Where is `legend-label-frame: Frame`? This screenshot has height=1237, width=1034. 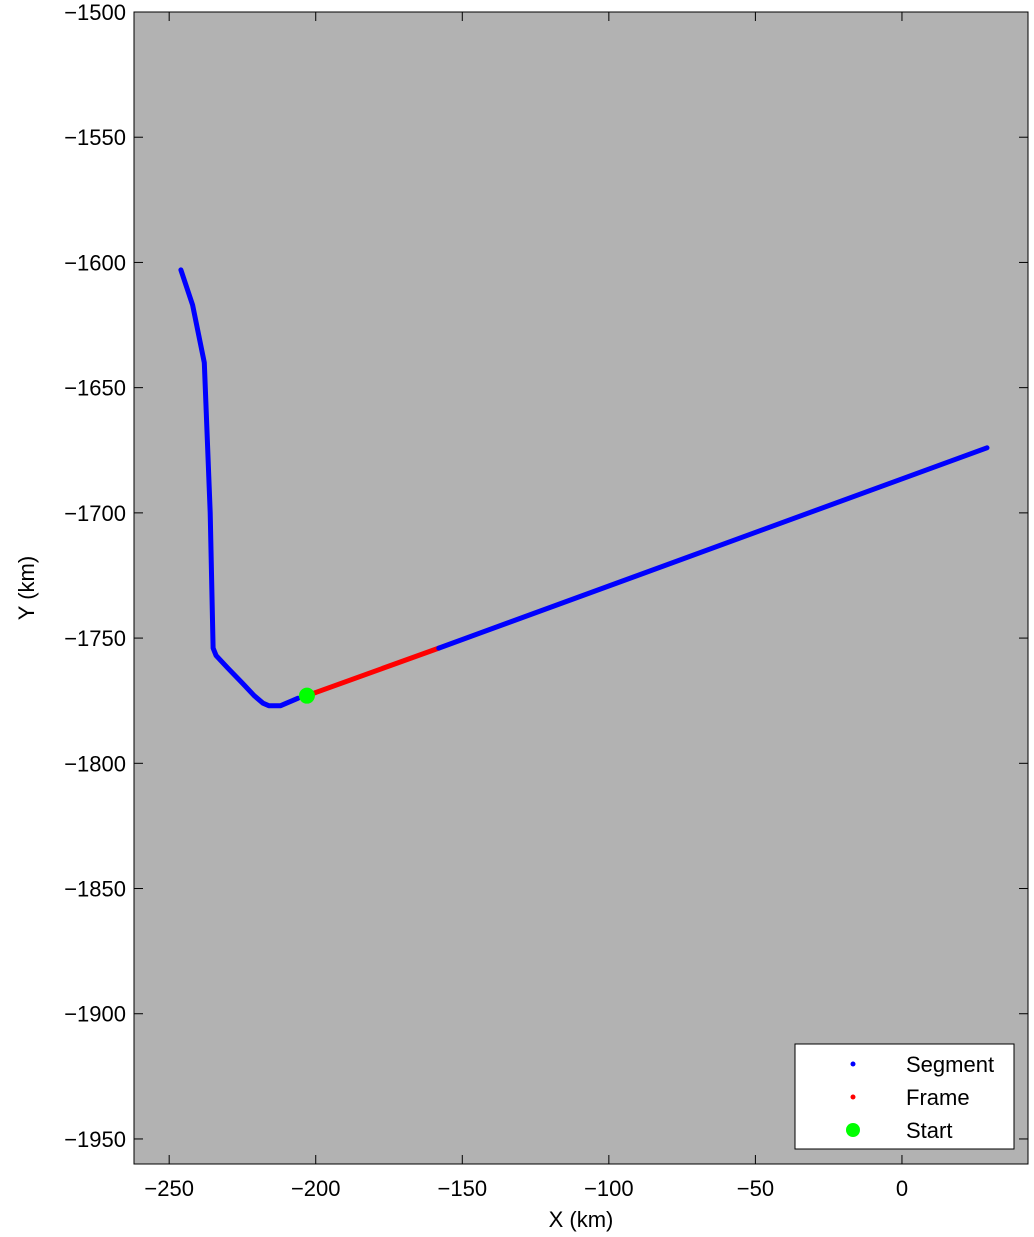
legend-label-frame: Frame is located at coordinates (938, 1097).